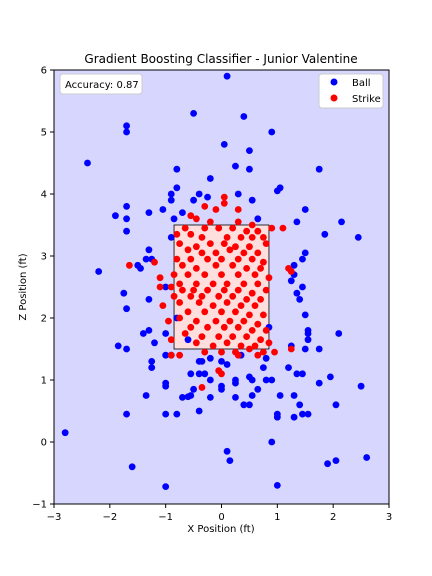  I want to click on x-tick-label: 2, so click(333, 517).